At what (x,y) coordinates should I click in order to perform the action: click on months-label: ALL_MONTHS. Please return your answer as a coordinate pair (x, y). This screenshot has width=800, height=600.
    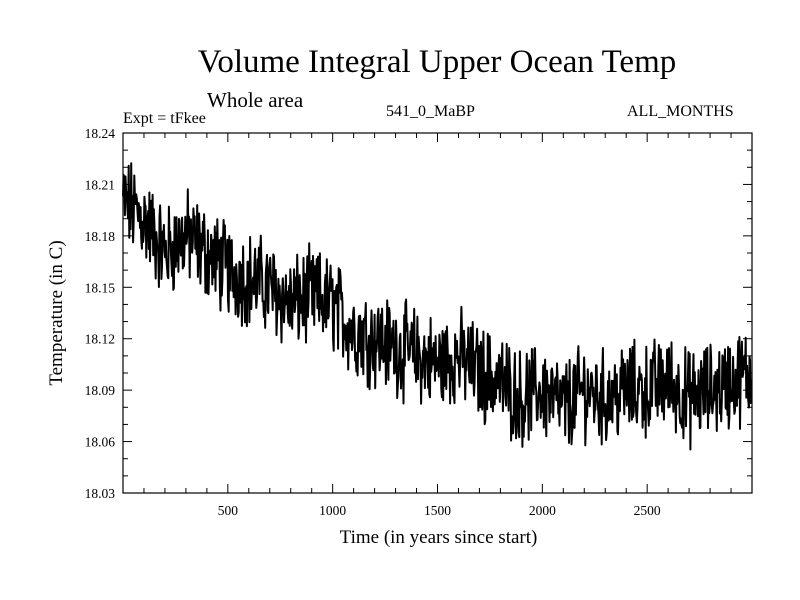
    Looking at the image, I should click on (680, 111).